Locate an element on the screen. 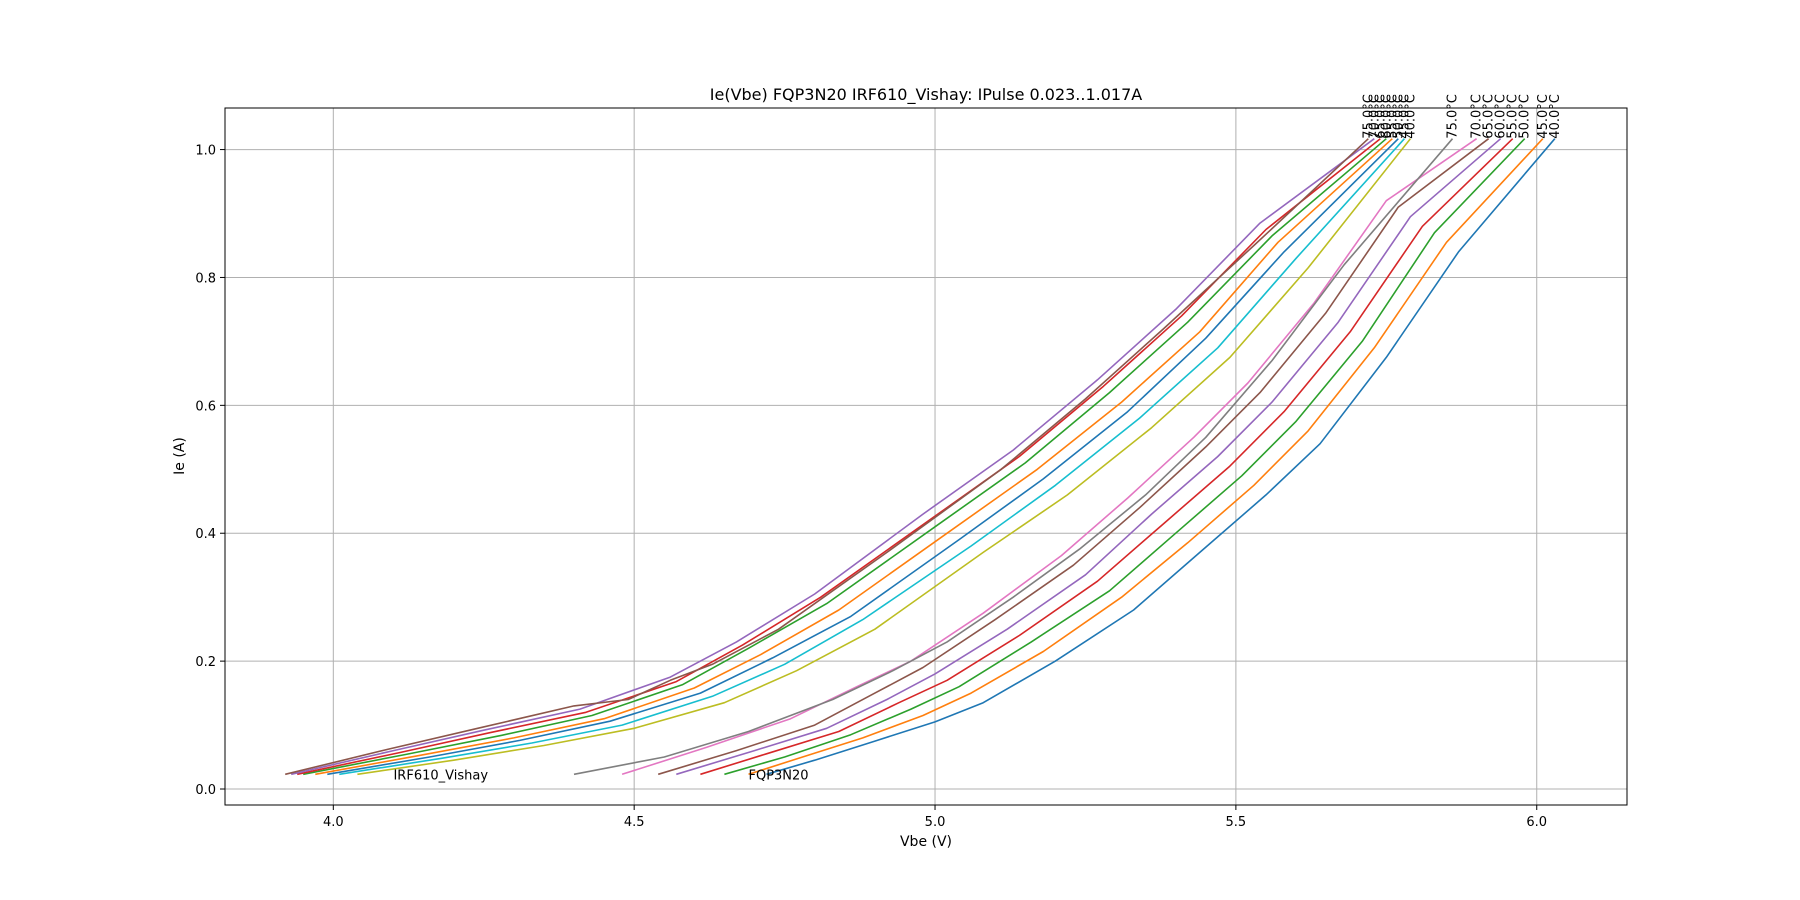 This screenshot has width=1800, height=900. group-annotation: FQP3N20 is located at coordinates (778, 775).